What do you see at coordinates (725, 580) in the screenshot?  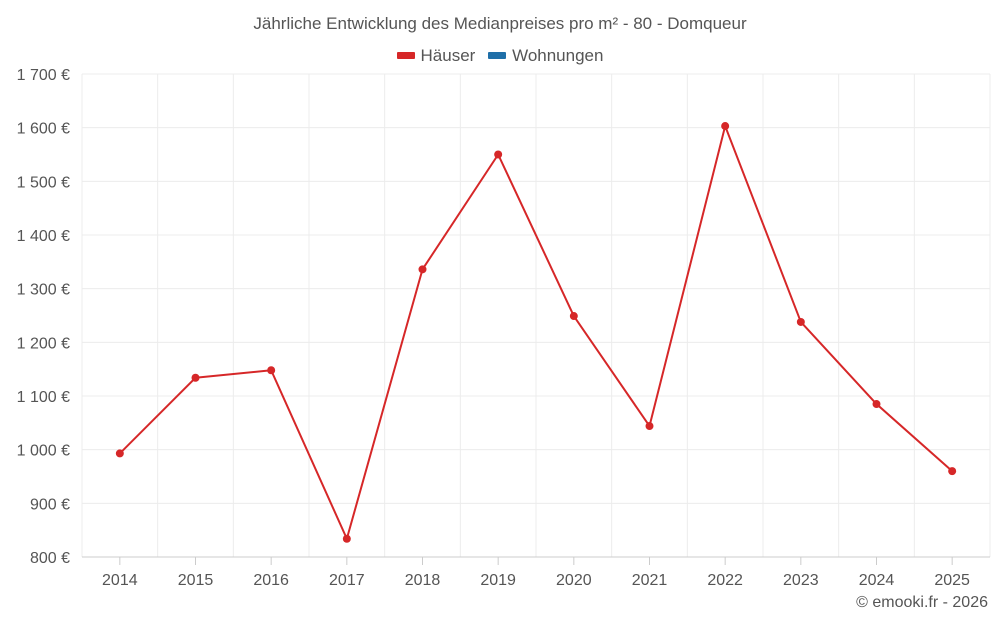 I see `x-tick-label: 2022` at bounding box center [725, 580].